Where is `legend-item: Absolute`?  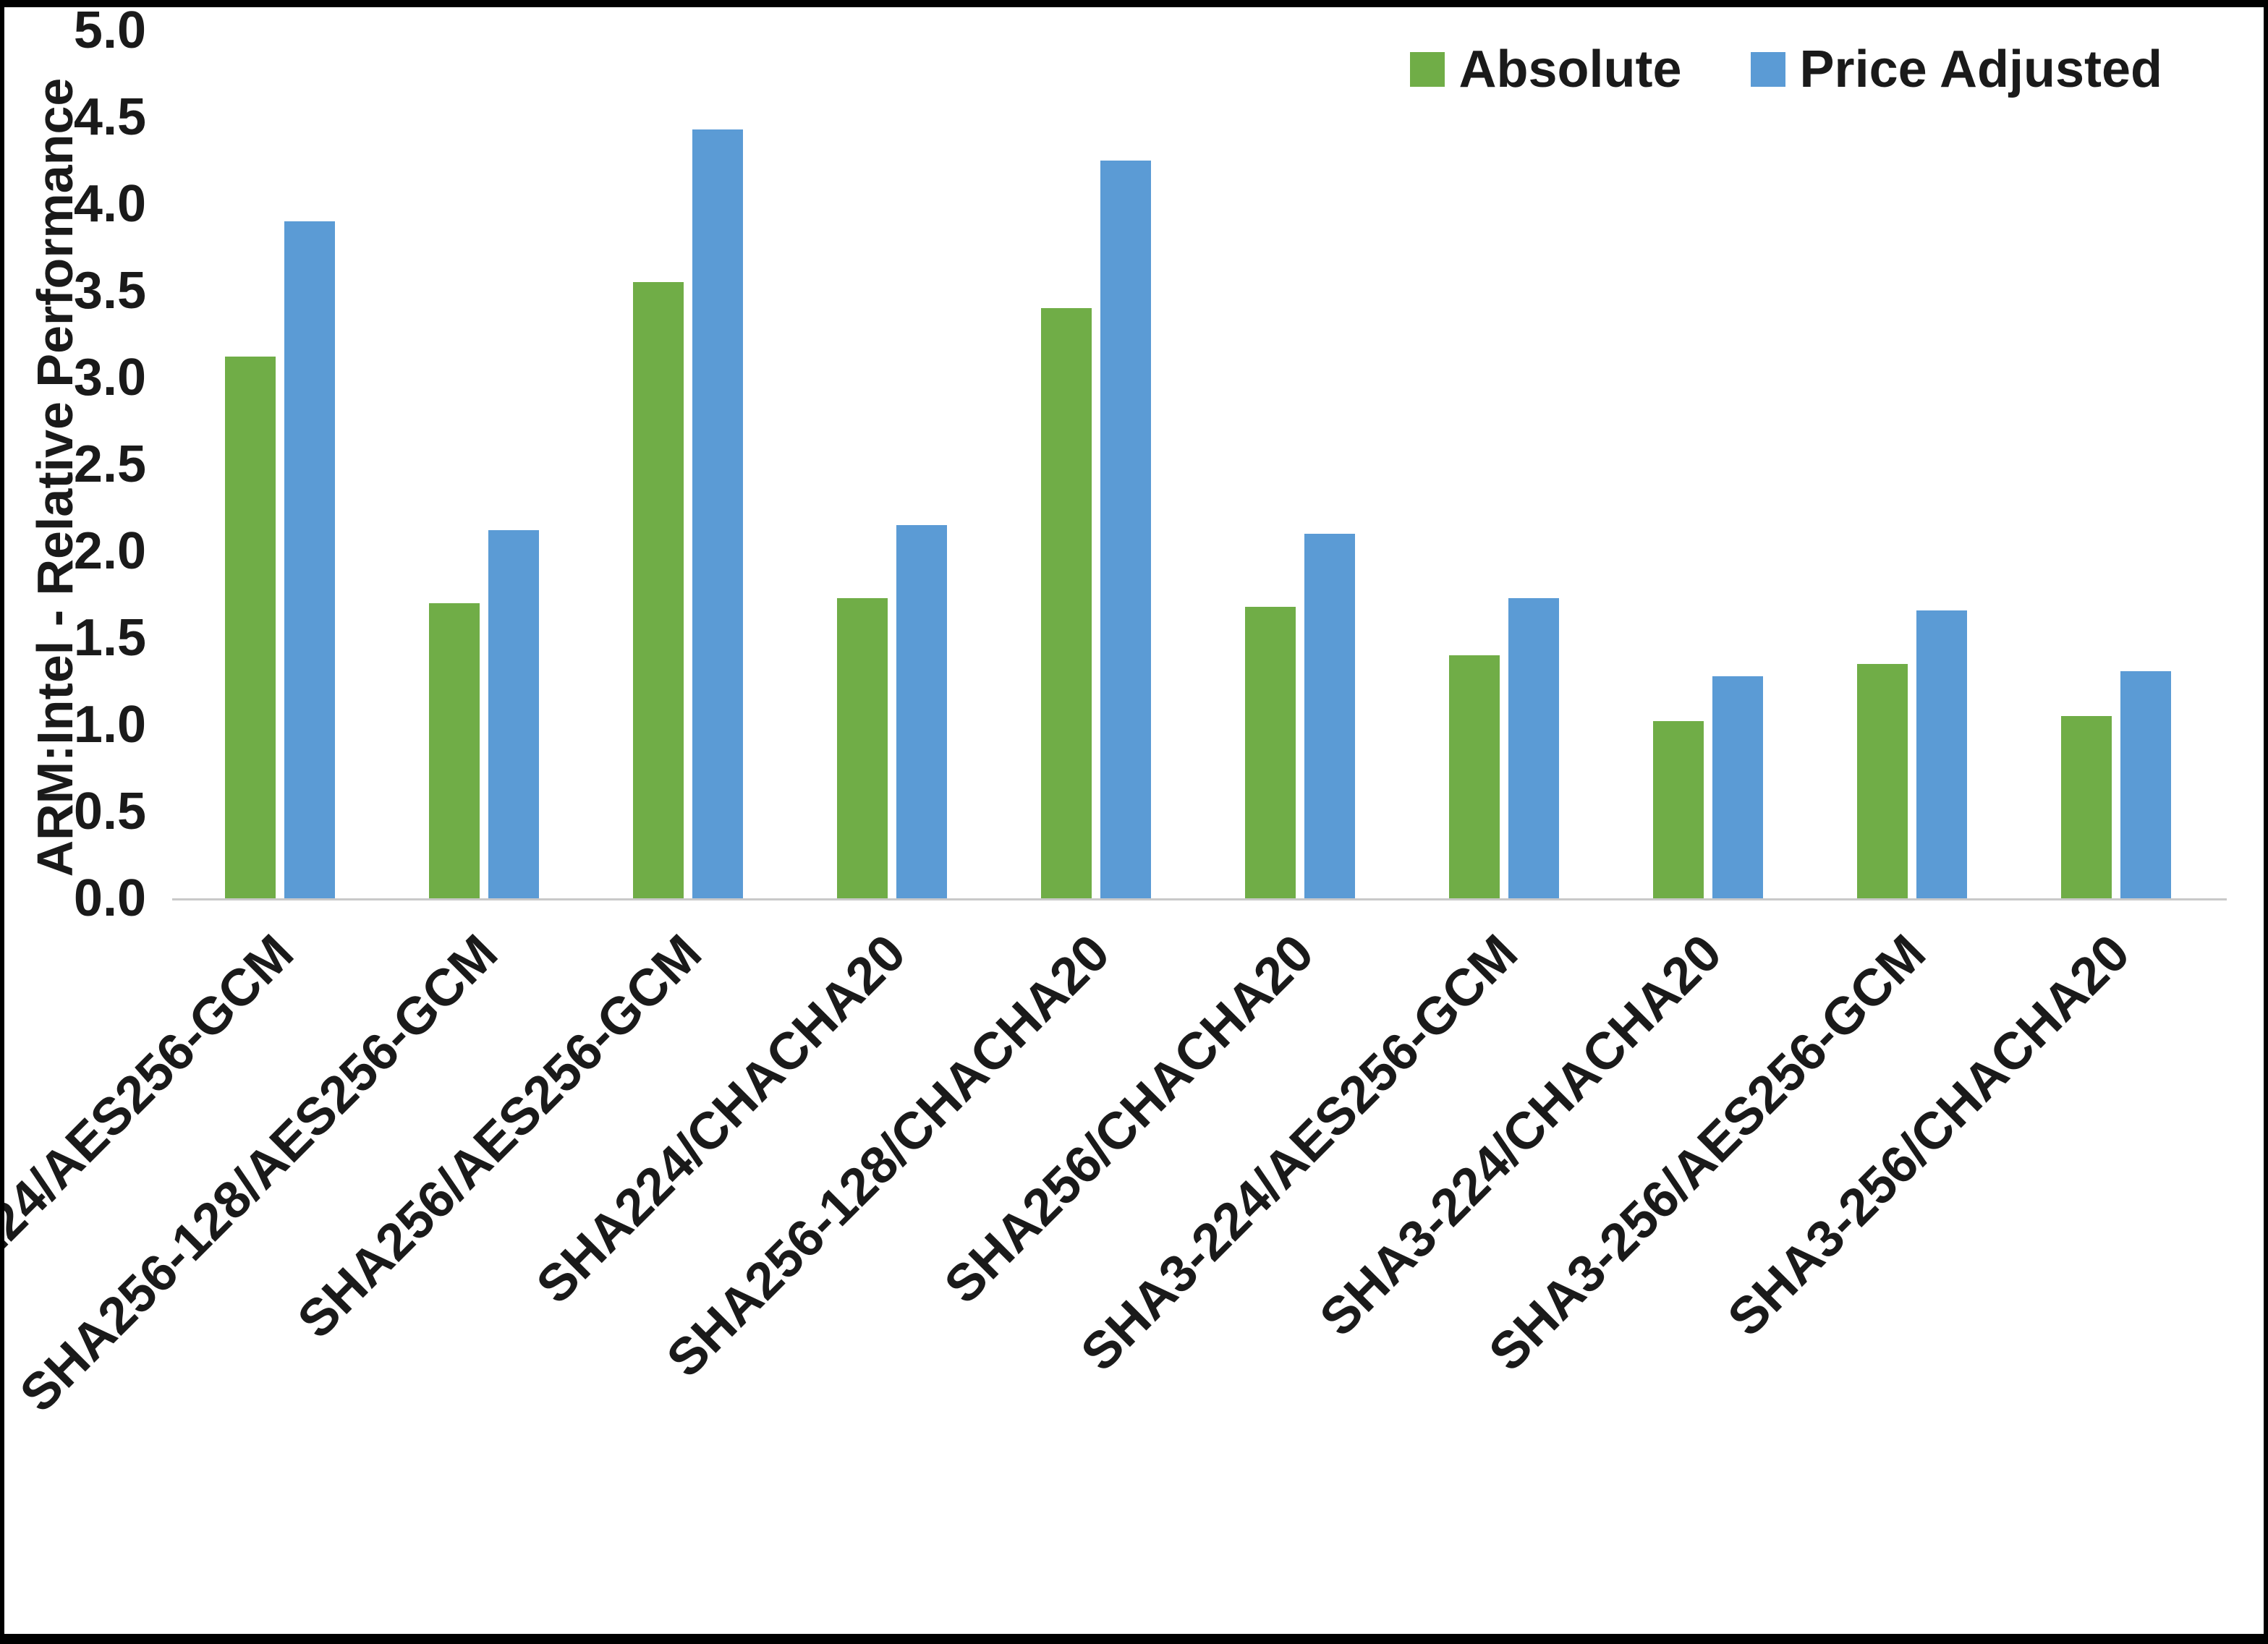 legend-item: Absolute is located at coordinates (1545, 69).